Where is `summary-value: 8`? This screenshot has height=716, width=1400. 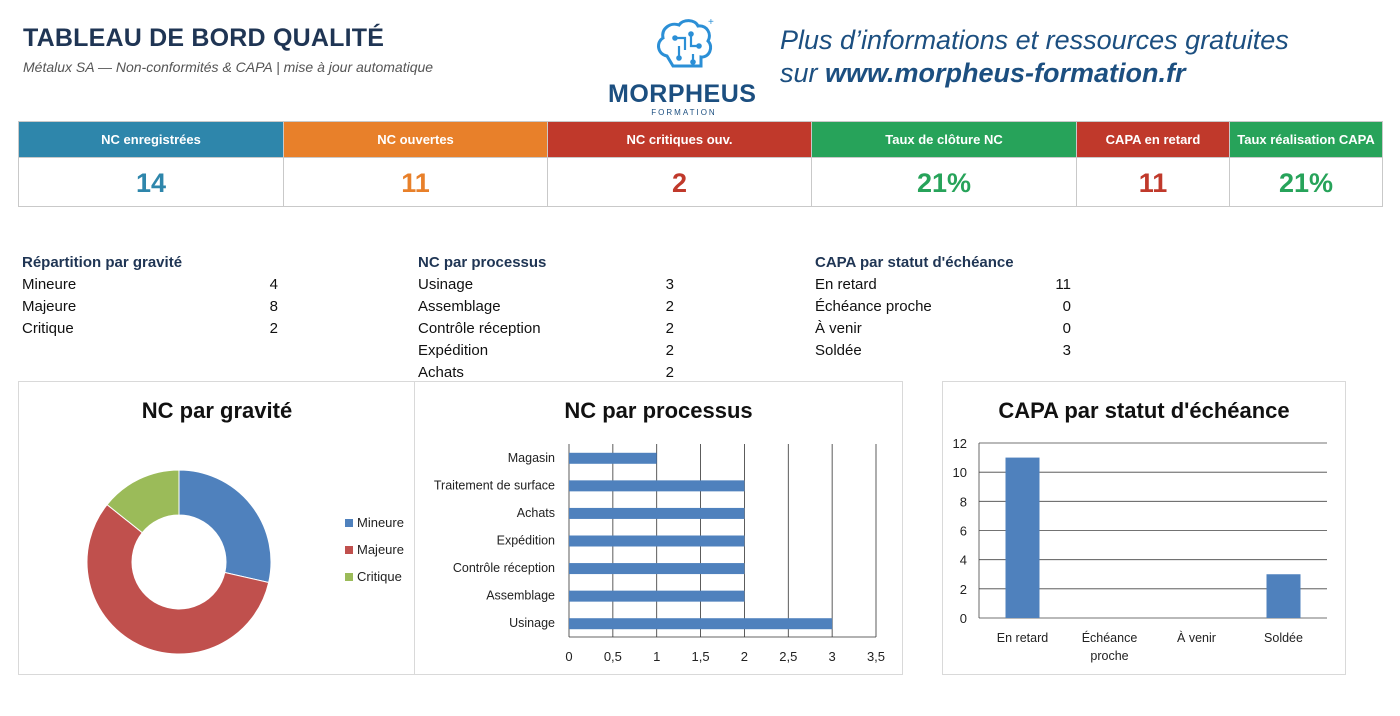
summary-value: 8 is located at coordinates (273, 306).